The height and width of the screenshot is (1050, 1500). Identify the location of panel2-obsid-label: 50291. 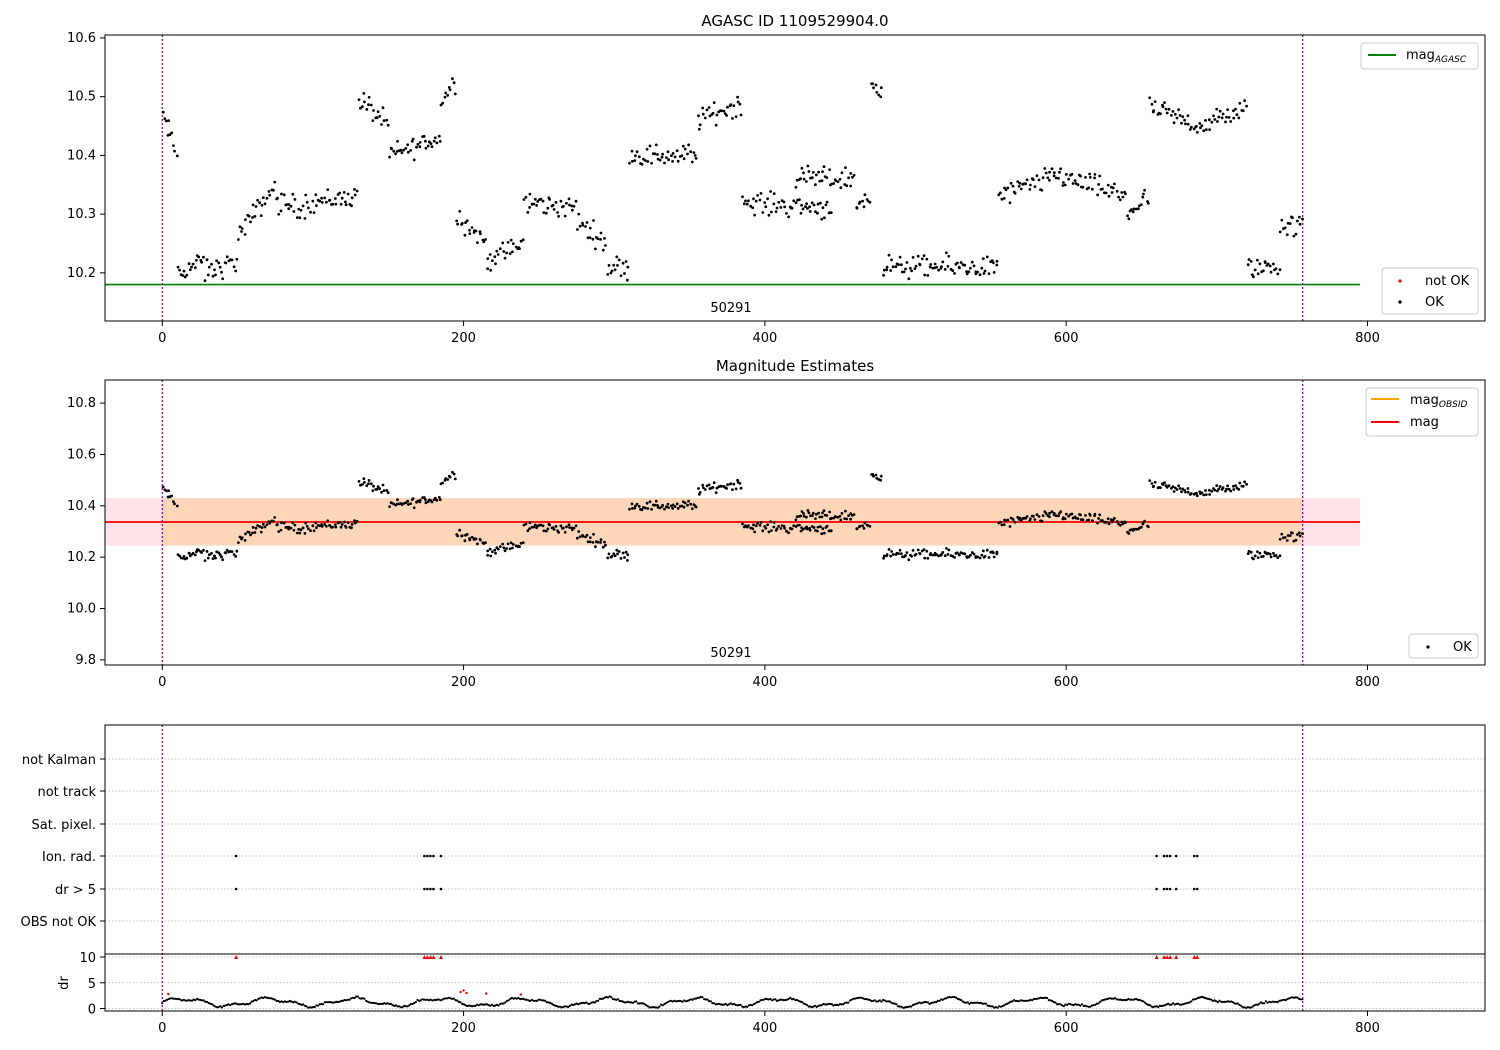
(730, 653).